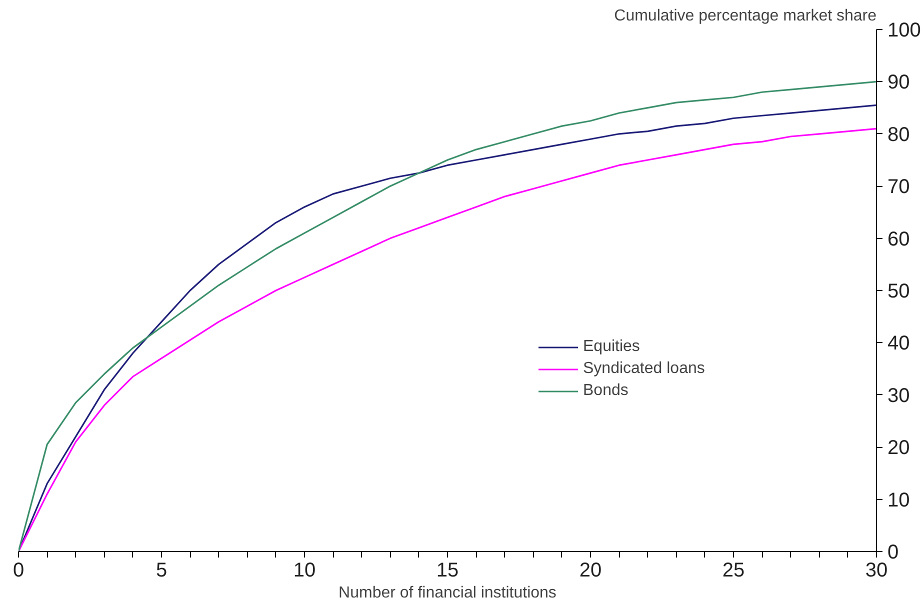  I want to click on x-tick-label: 5, so click(162, 571).